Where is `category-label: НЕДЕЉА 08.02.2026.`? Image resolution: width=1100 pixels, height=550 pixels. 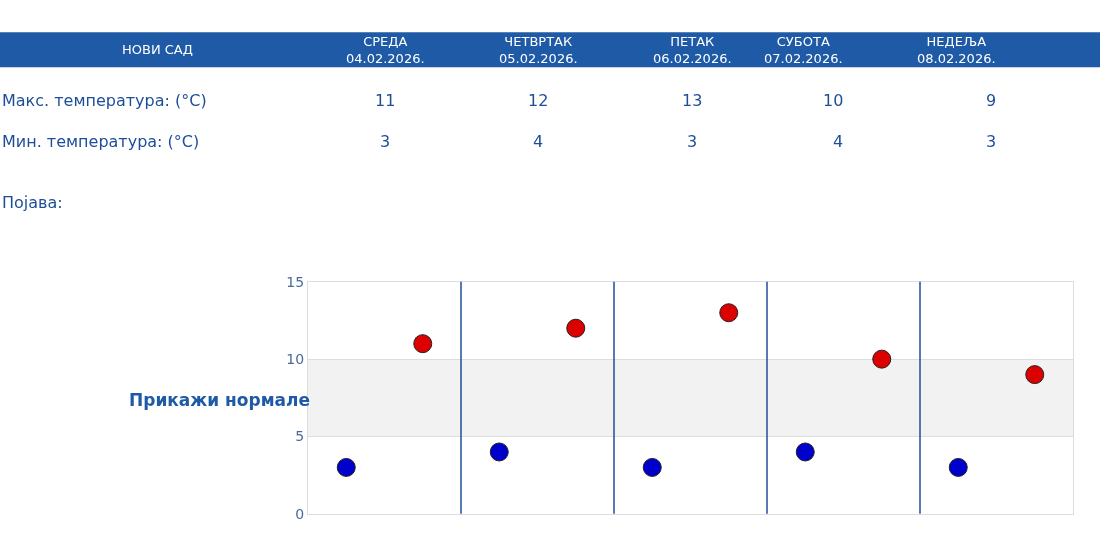 category-label: НЕДЕЉА 08.02.2026. is located at coordinates (956, 50).